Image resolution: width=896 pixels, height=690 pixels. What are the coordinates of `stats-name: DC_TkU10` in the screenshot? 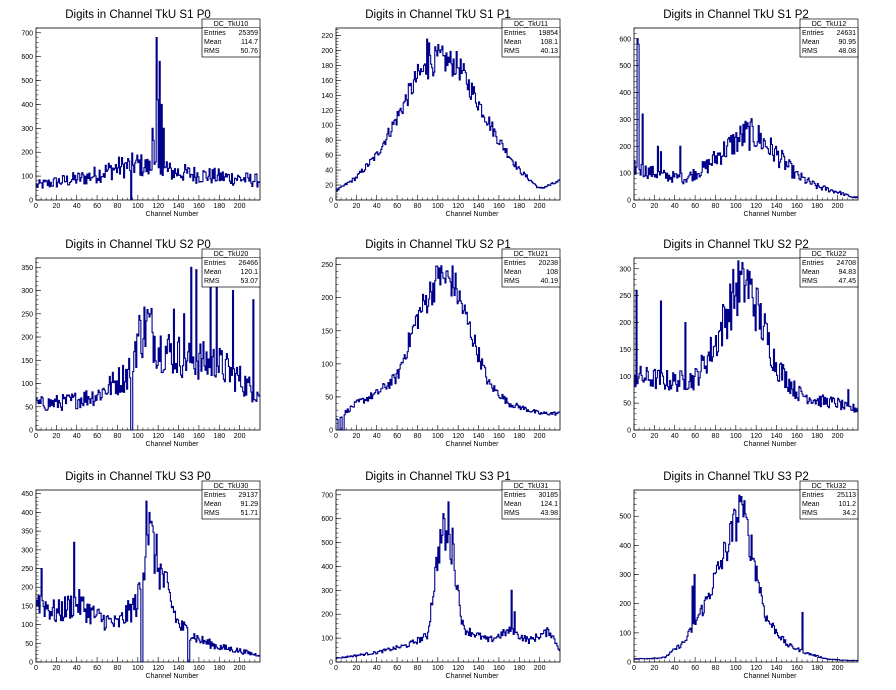 It's located at (231, 24).